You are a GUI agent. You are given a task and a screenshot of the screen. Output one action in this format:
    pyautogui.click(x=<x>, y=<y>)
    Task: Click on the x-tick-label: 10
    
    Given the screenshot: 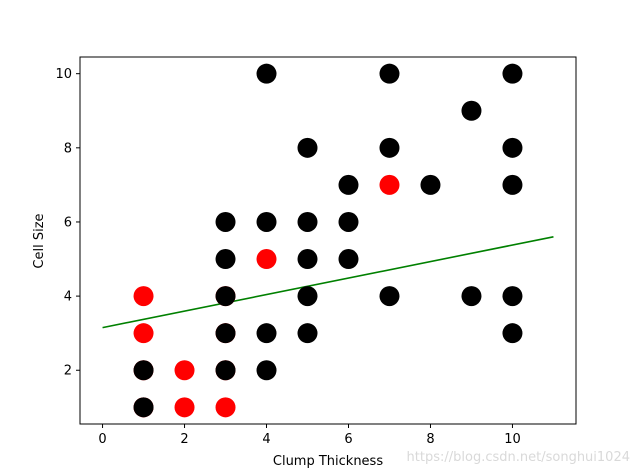 What is the action you would take?
    pyautogui.click(x=512, y=439)
    